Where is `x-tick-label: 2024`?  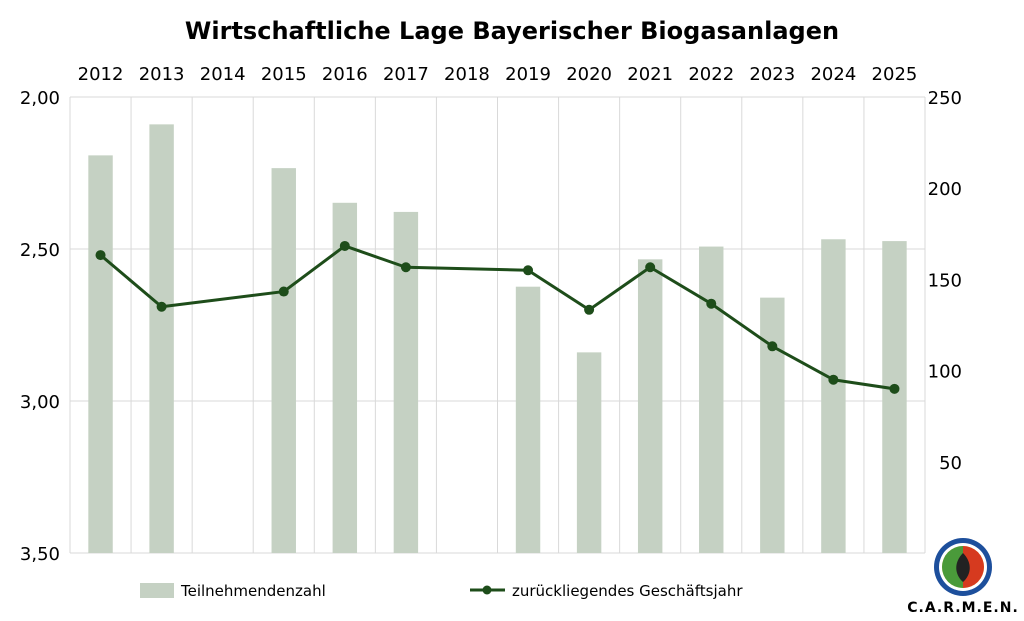 x-tick-label: 2024 is located at coordinates (833, 74).